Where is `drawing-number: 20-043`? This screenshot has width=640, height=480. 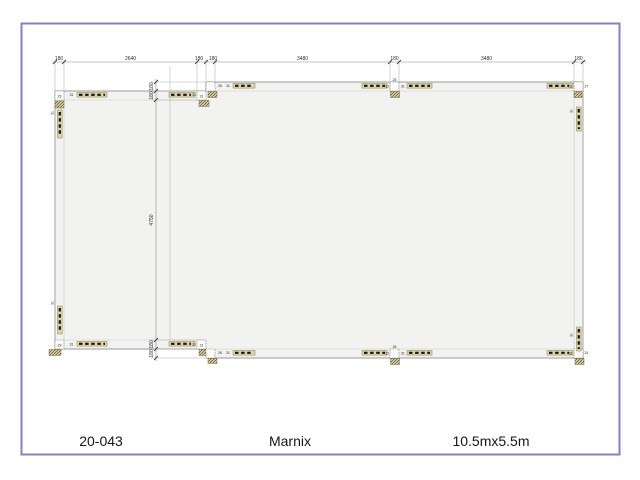
drawing-number: 20-043 is located at coordinates (101, 441).